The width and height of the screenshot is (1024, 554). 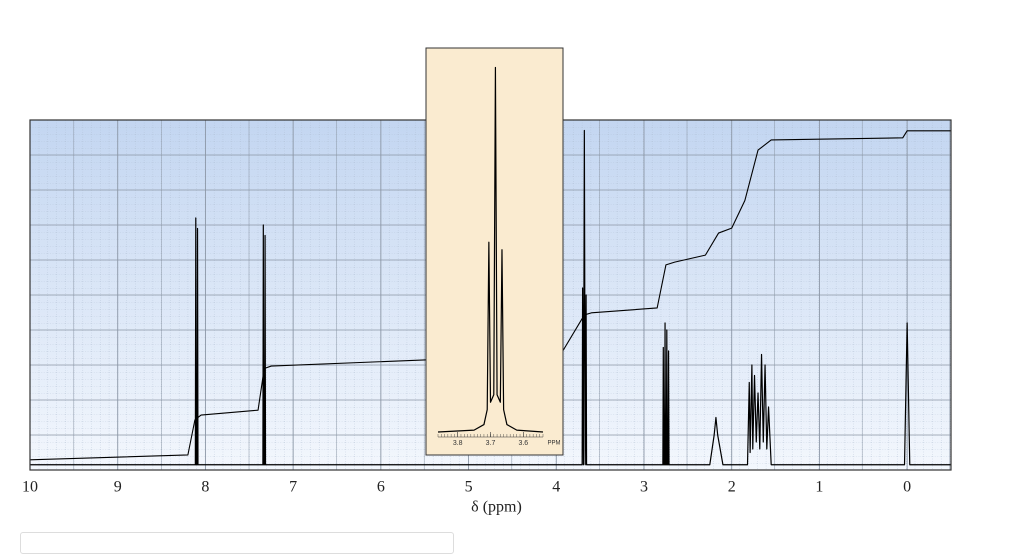 What do you see at coordinates (644, 487) in the screenshot?
I see `x-tick-label: 3` at bounding box center [644, 487].